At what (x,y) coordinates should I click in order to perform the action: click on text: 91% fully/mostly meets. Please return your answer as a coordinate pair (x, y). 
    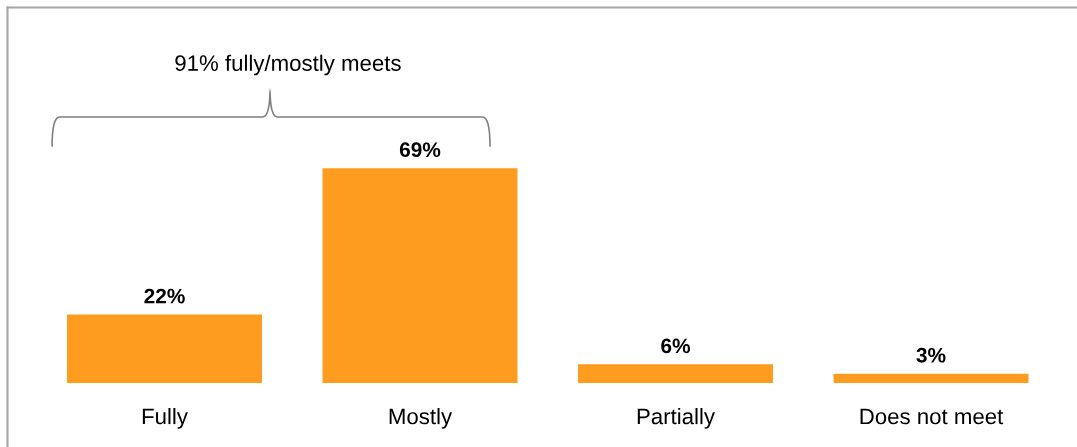
    Looking at the image, I should click on (288, 65).